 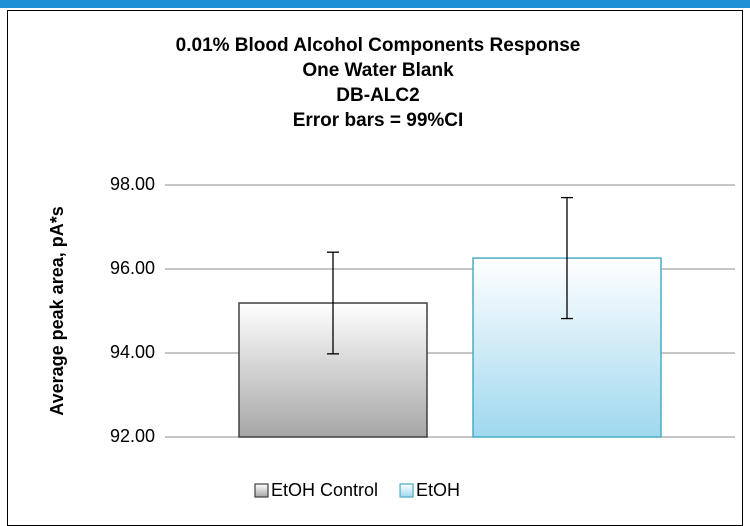 What do you see at coordinates (378, 45) in the screenshot?
I see `chart-title: 0.01% Blood Alcohol Components Response` at bounding box center [378, 45].